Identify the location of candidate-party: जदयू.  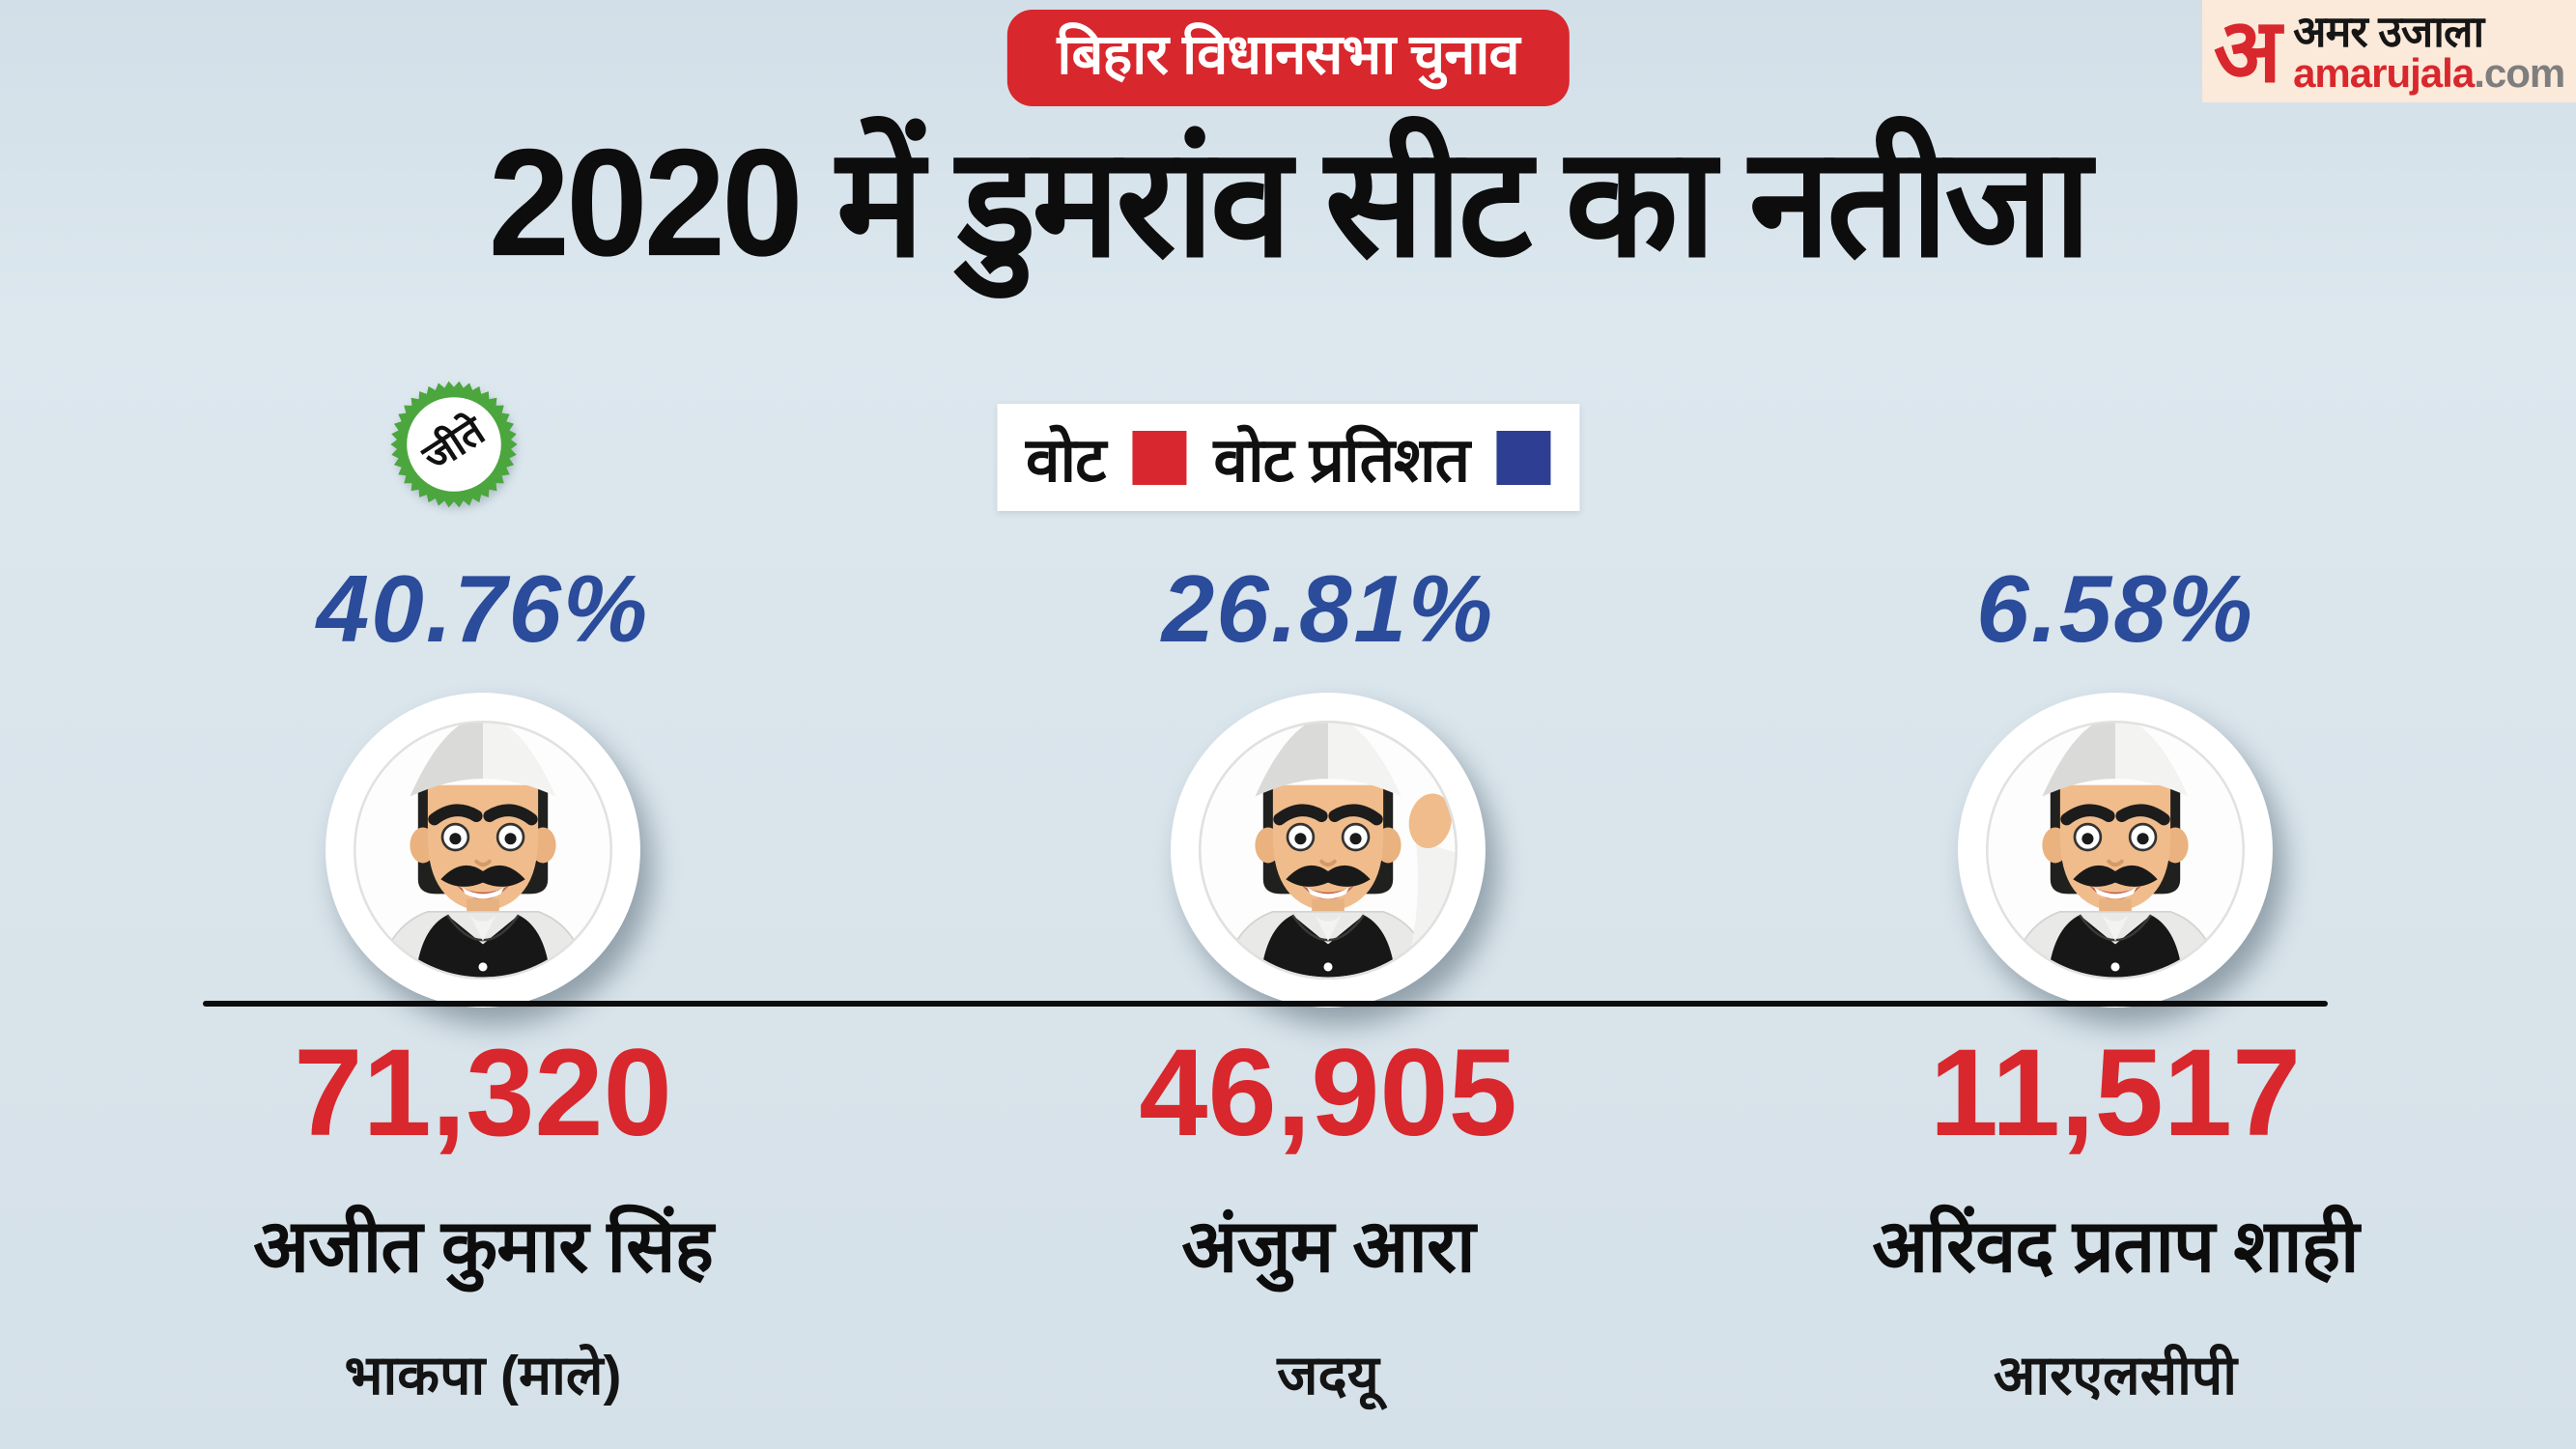
(1328, 1375).